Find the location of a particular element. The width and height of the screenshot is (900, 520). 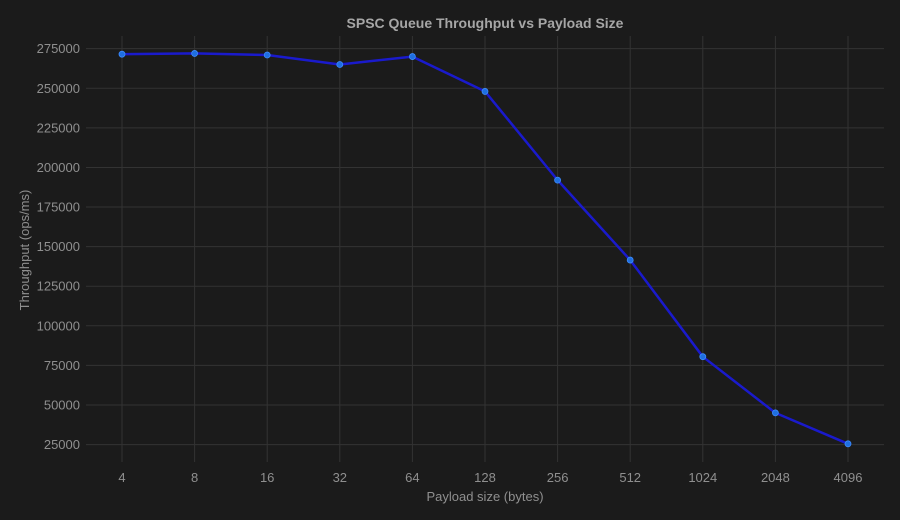

x-tick-label: 1024 is located at coordinates (702, 477).